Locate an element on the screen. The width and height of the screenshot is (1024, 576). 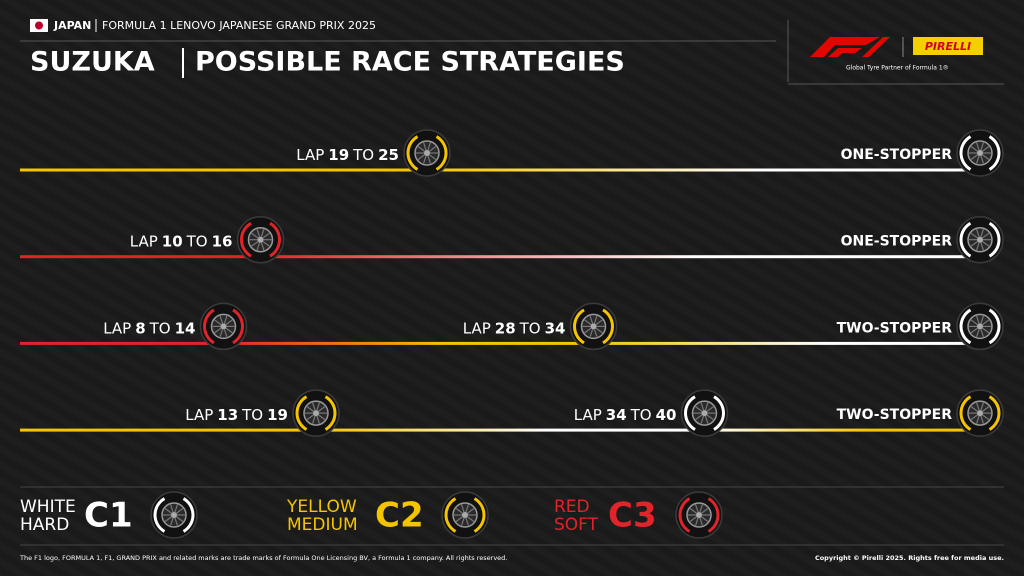
compound-code: C1 is located at coordinates (108, 516).